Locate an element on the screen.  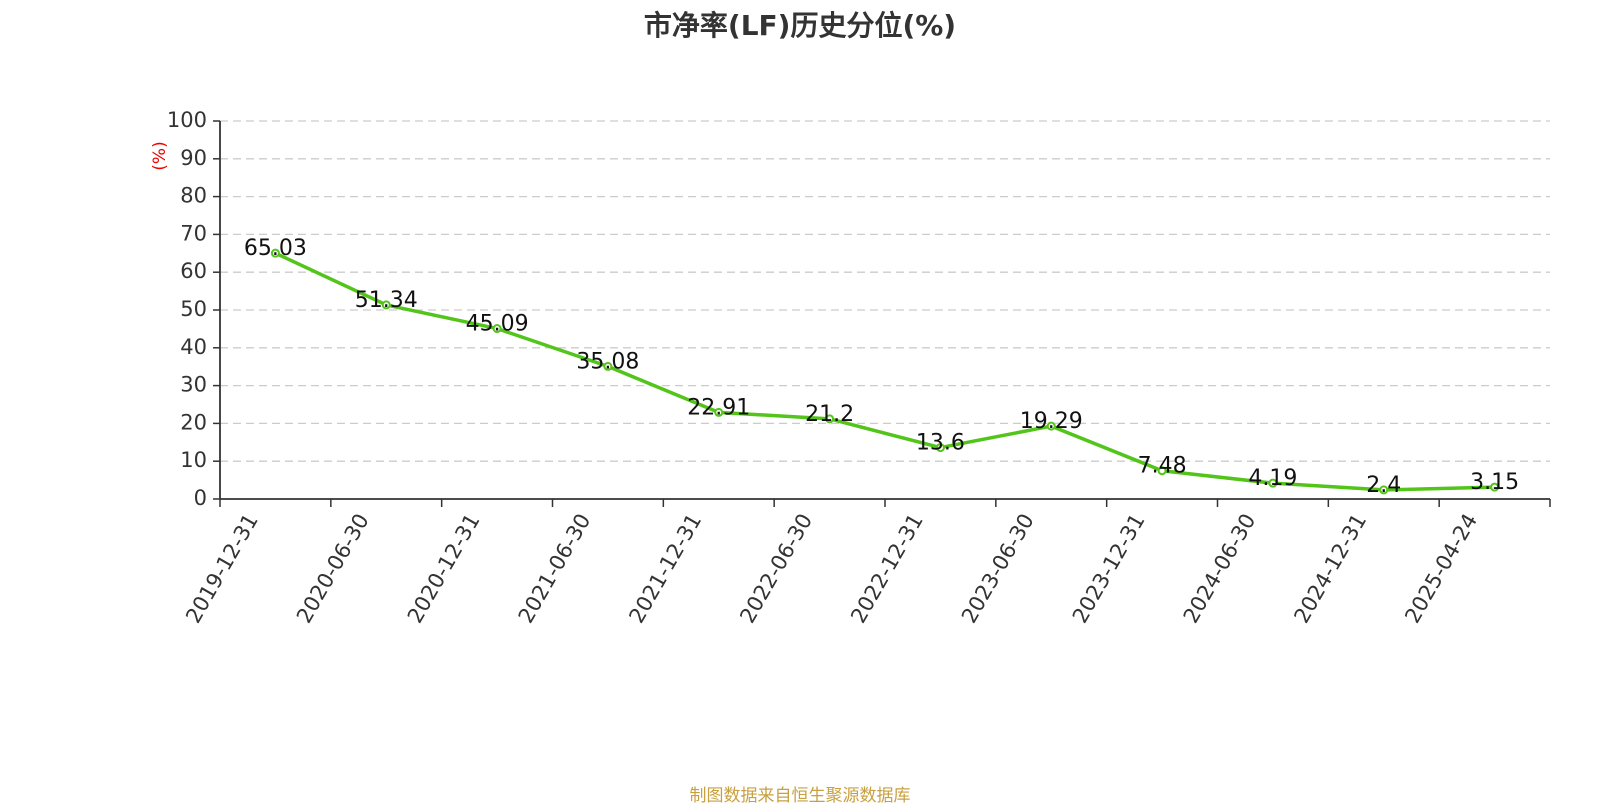
data-label: 22.91 is located at coordinates (718, 407).